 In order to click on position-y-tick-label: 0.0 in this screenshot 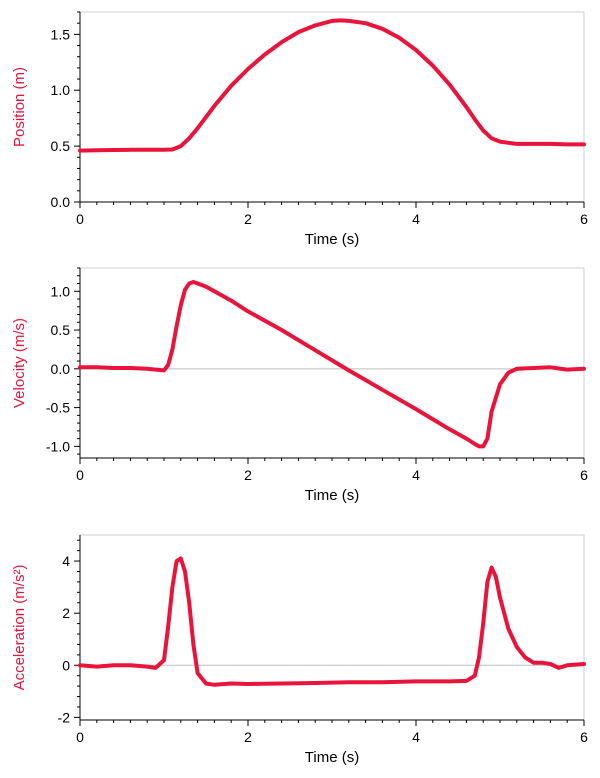, I will do `click(61, 202)`.